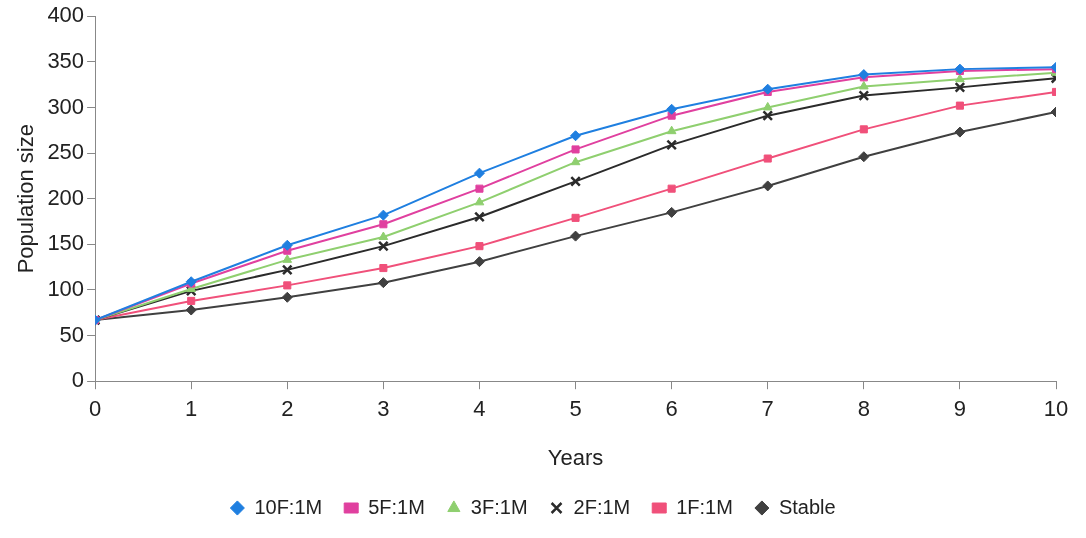 The image size is (1086, 538). What do you see at coordinates (767, 409) in the screenshot?
I see `x-tick-label: 7` at bounding box center [767, 409].